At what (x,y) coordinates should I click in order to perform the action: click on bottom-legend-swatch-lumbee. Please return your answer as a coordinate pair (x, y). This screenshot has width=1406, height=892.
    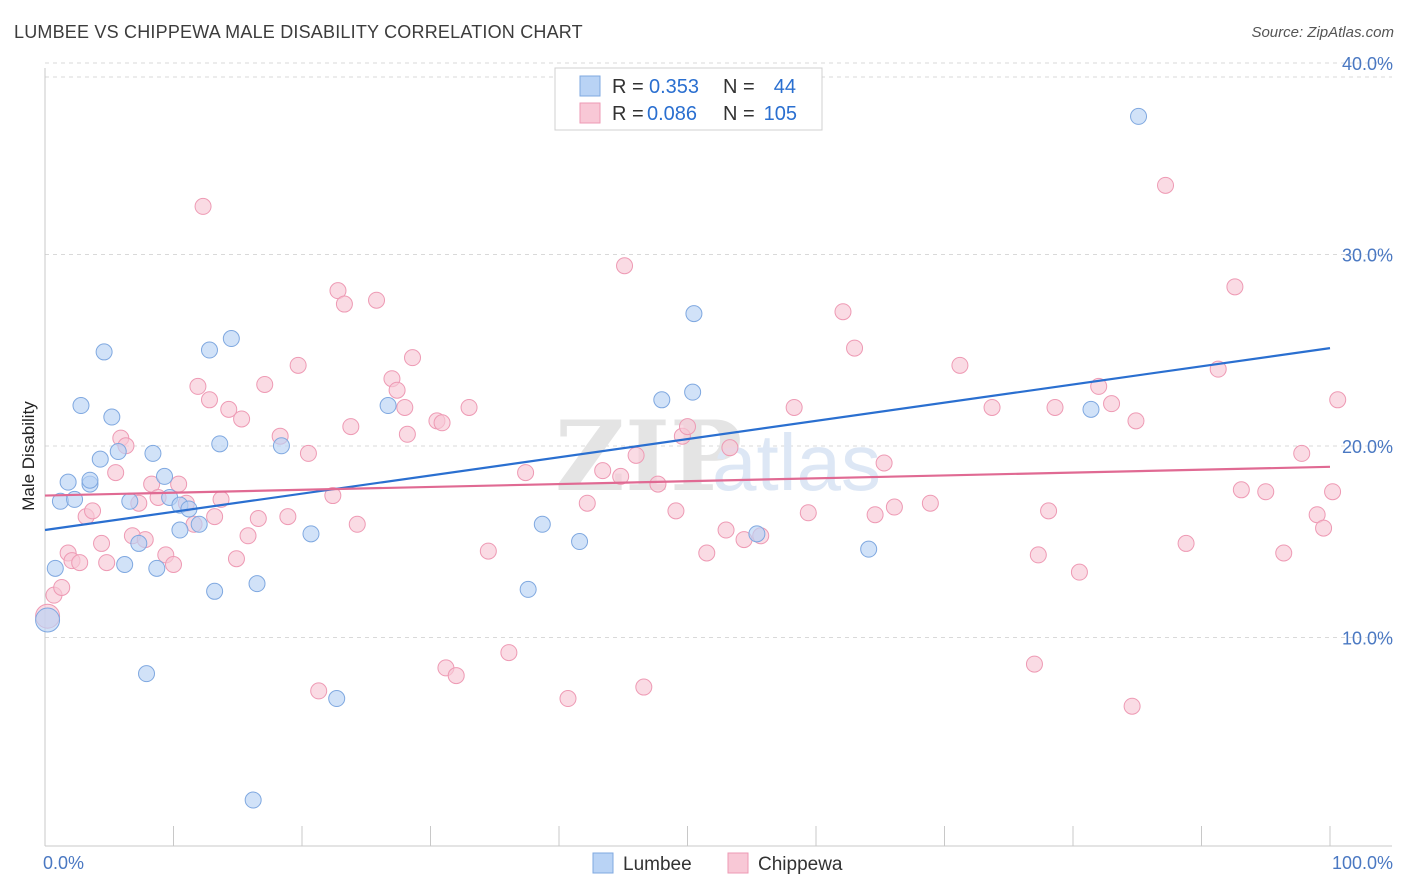
    Looking at the image, I should click on (603, 863).